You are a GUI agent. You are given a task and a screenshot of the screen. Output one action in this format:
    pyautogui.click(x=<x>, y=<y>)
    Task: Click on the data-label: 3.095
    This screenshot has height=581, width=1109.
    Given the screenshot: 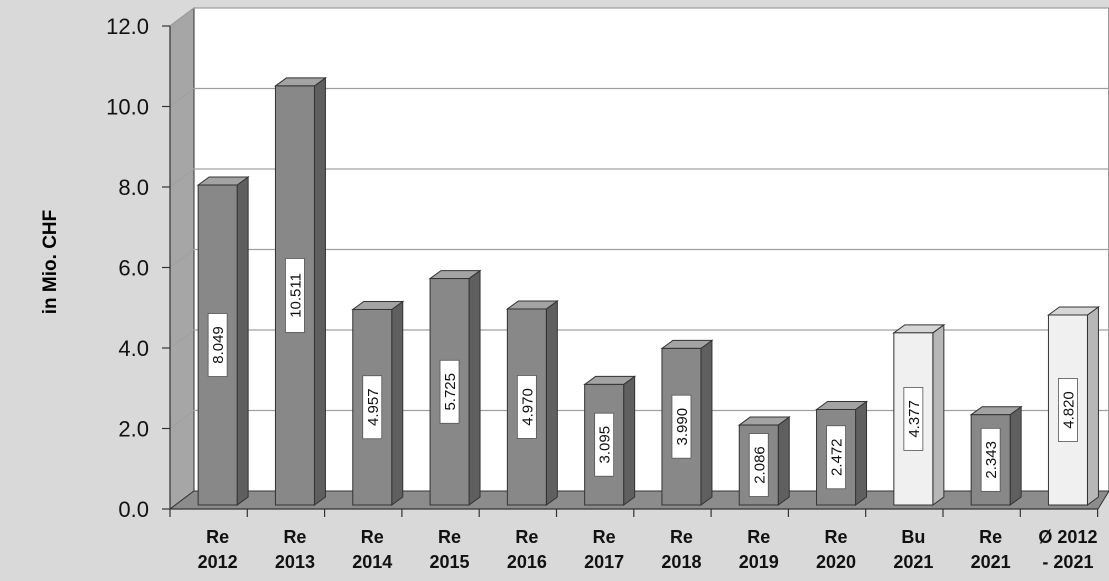 What is the action you would take?
    pyautogui.click(x=604, y=444)
    